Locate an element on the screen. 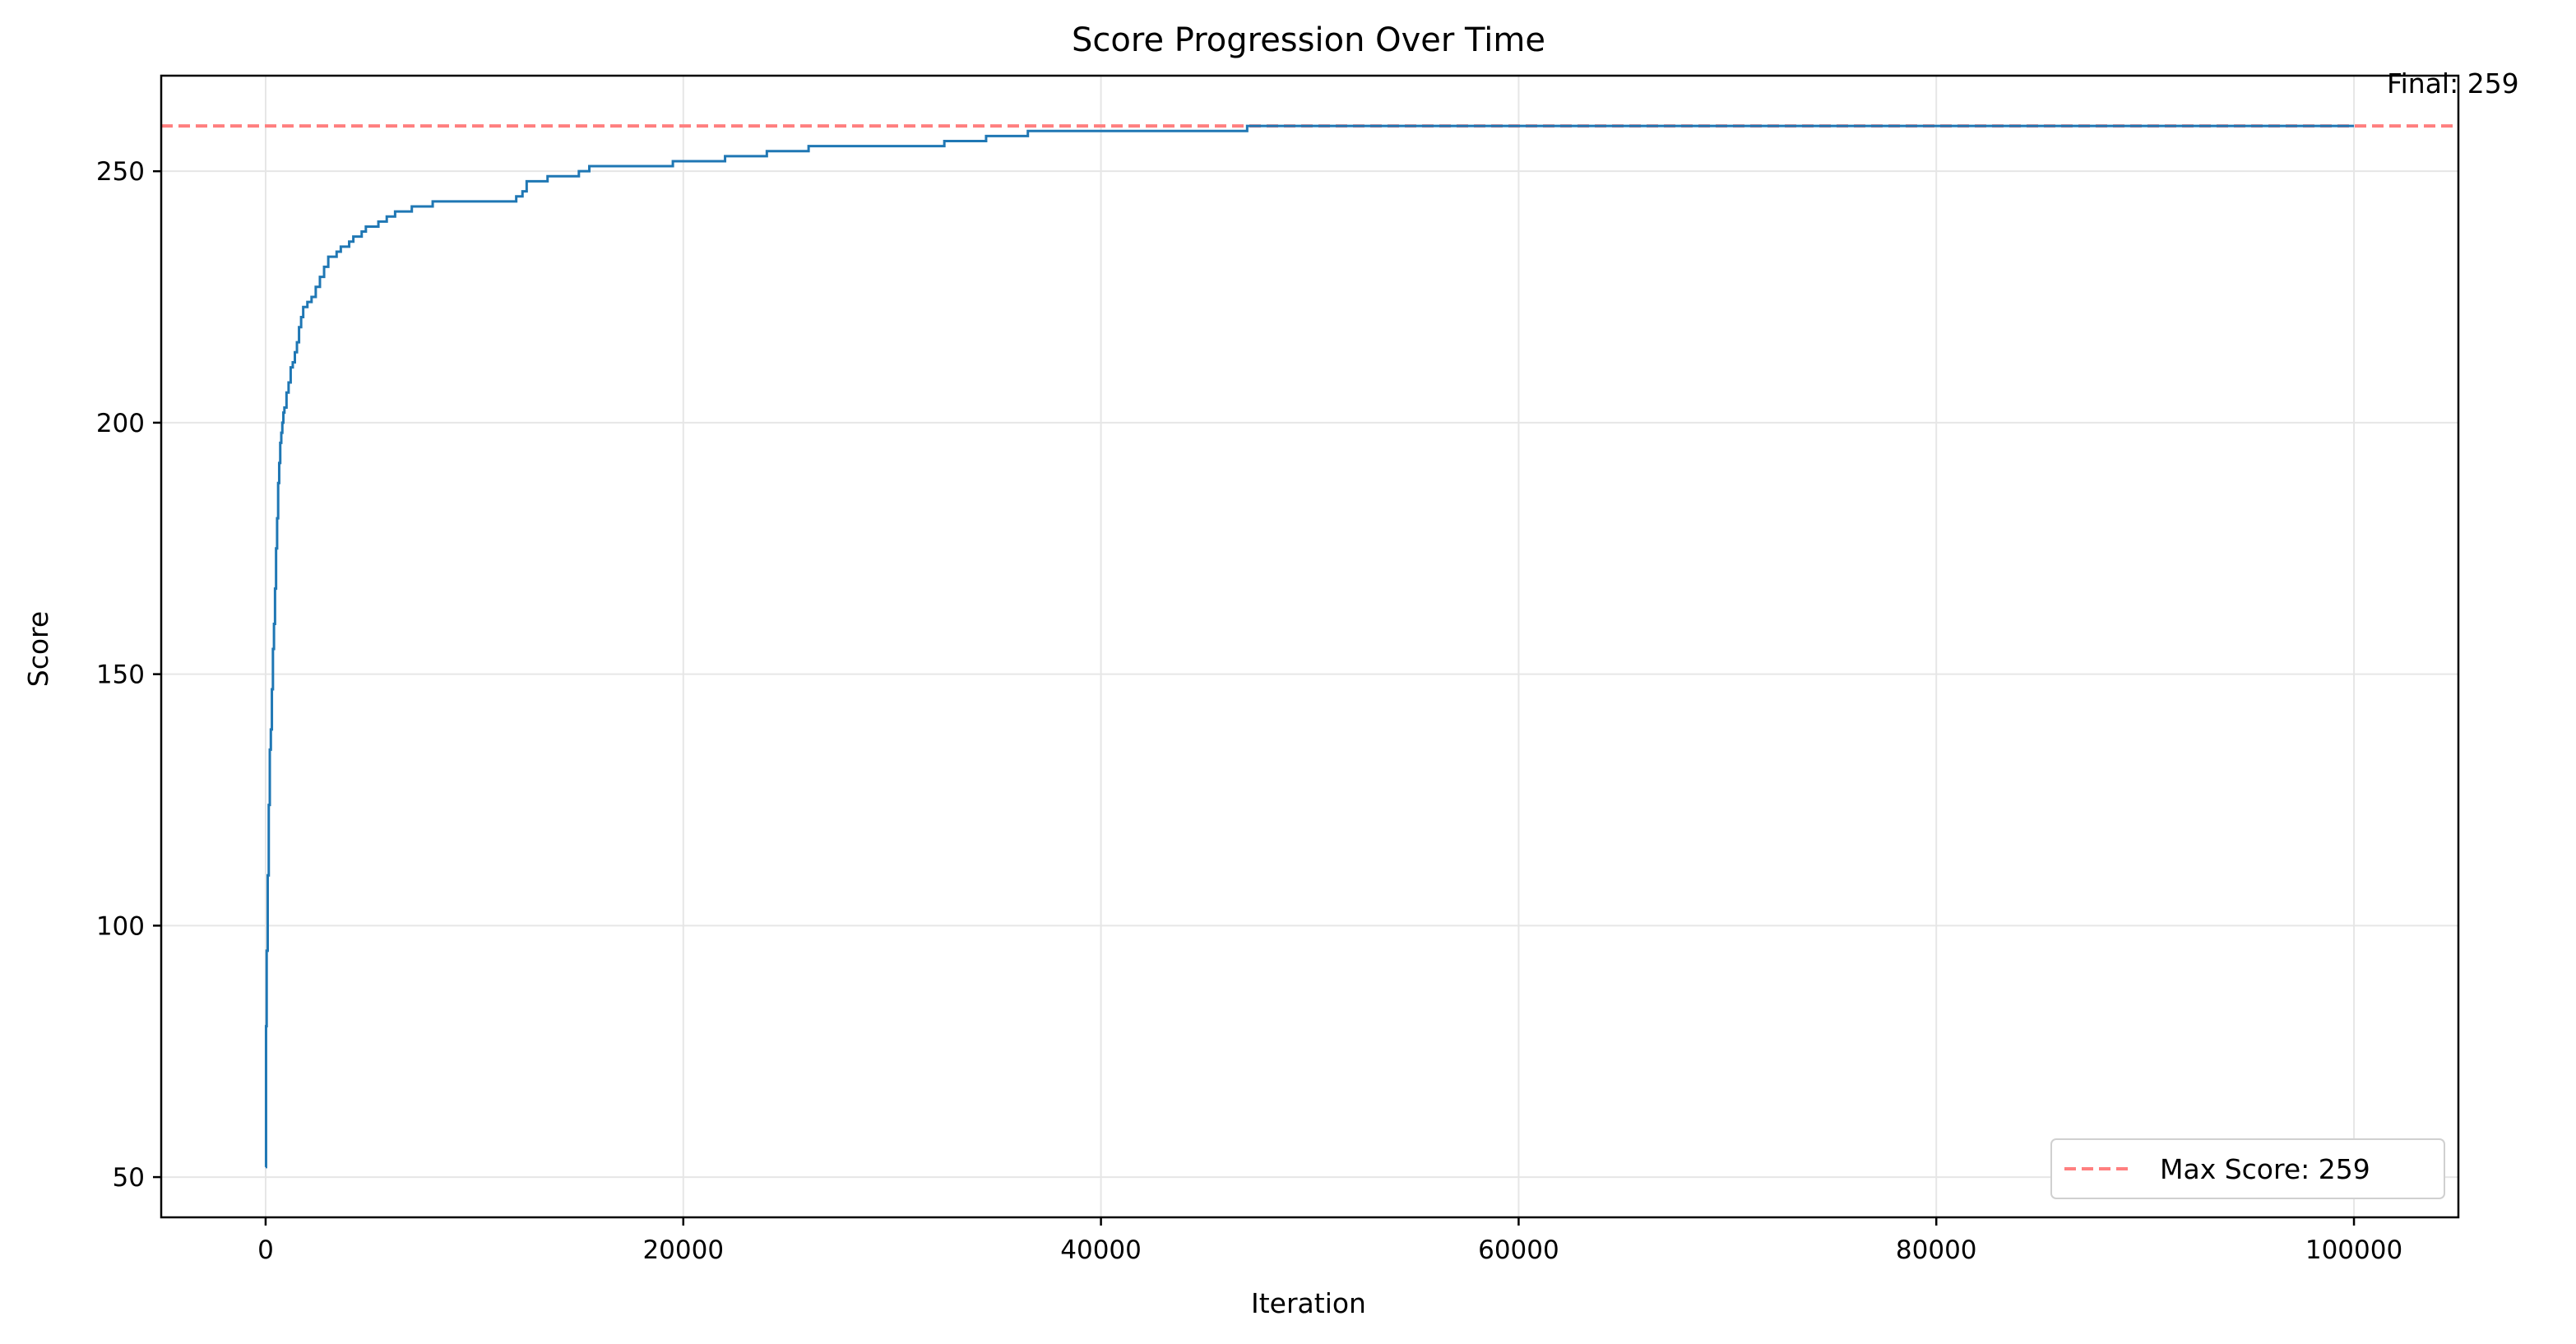 Image resolution: width=2576 pixels, height=1344 pixels. y-tick-label-4: 250 is located at coordinates (120, 172).